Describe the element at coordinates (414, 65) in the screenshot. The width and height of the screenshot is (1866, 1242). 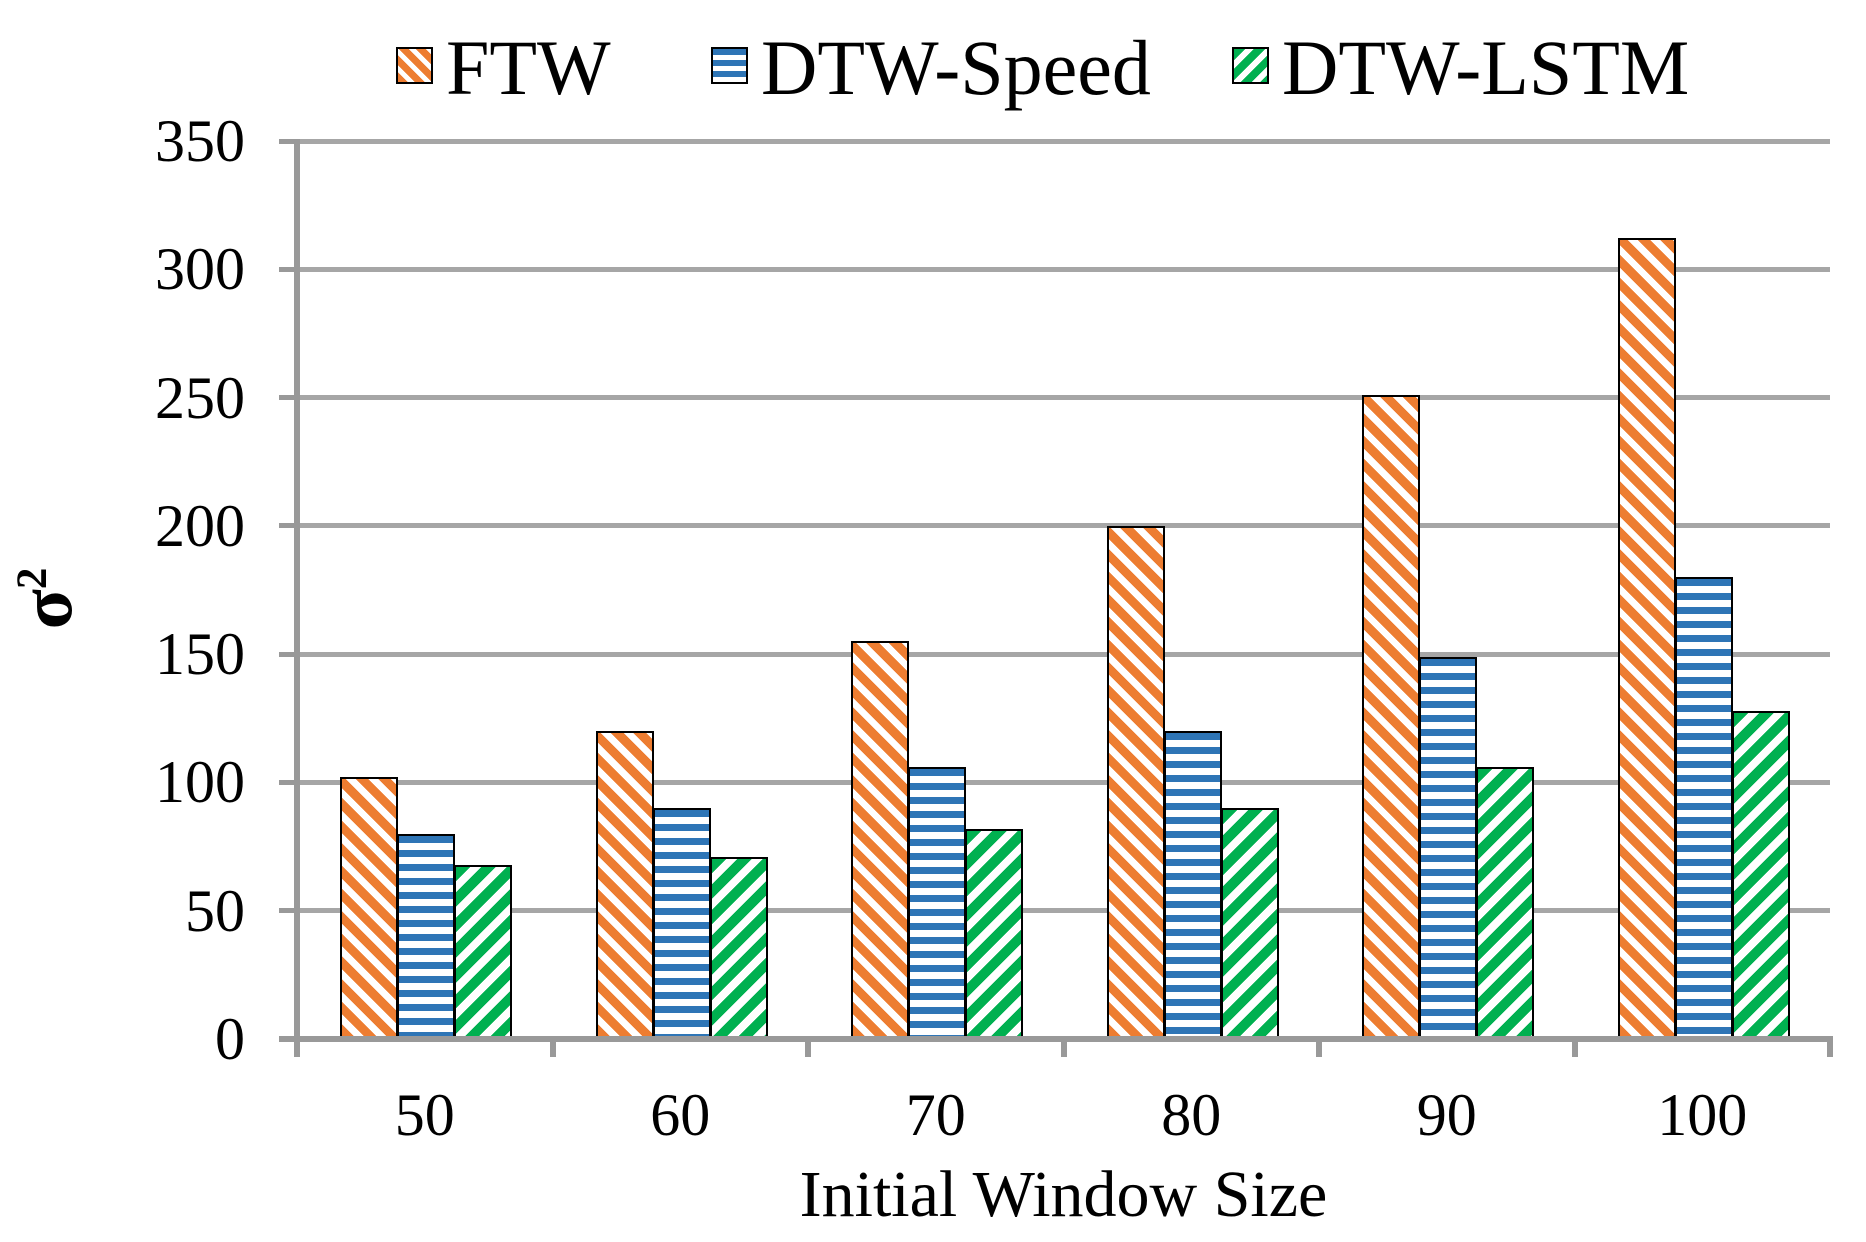
I see `legend-swatch-ftw` at that location.